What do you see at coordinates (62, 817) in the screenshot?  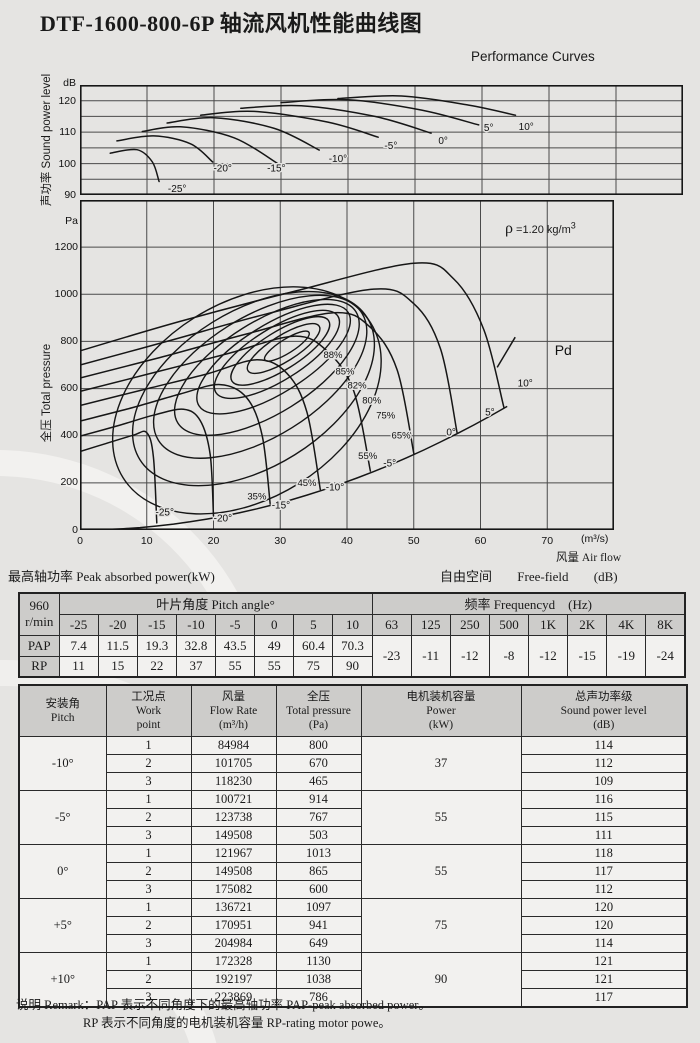 I see `pitch-cell: -5°` at bounding box center [62, 817].